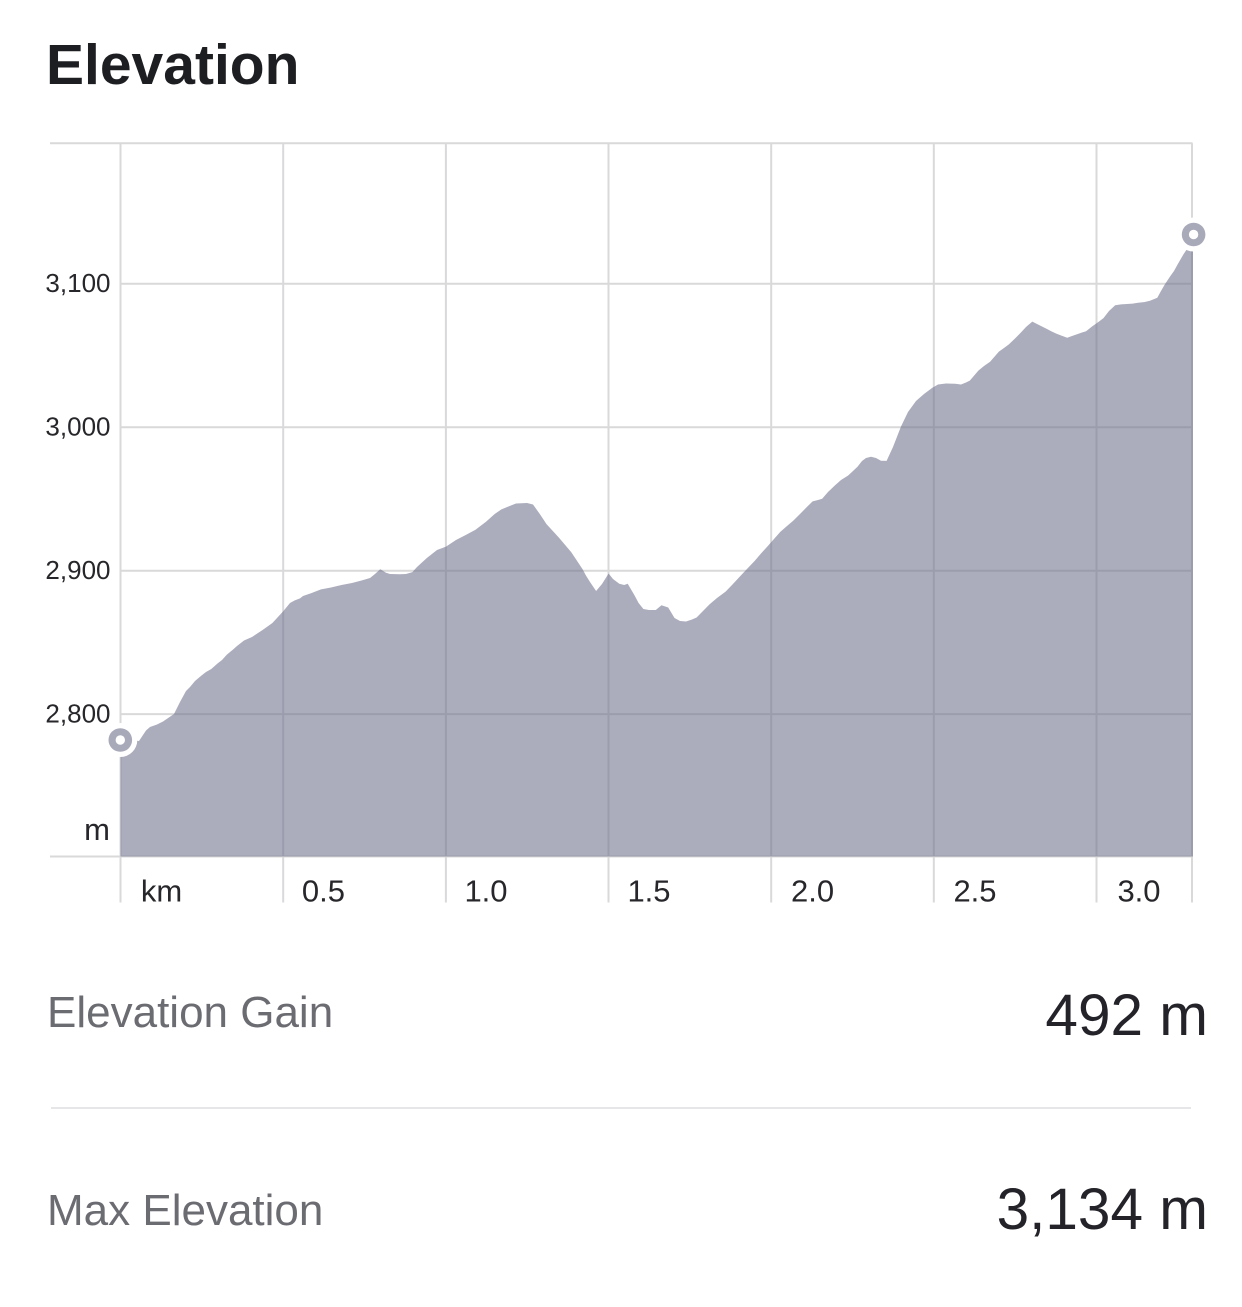 The height and width of the screenshot is (1307, 1242). Describe the element at coordinates (77, 283) in the screenshot. I see `svg-text: 3,100` at that location.